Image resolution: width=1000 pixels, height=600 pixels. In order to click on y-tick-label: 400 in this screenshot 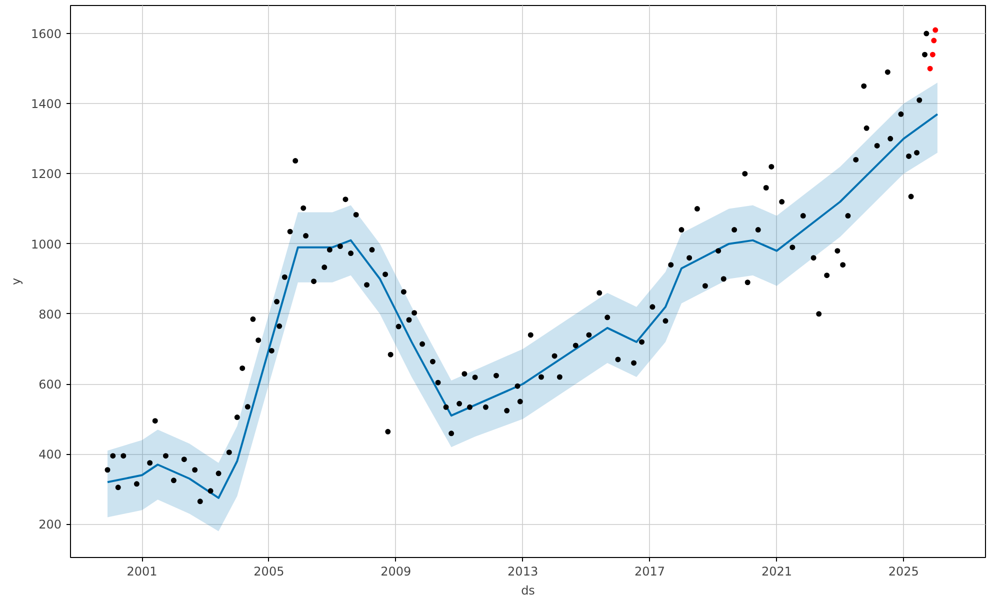, I will do `click(50, 455)`.